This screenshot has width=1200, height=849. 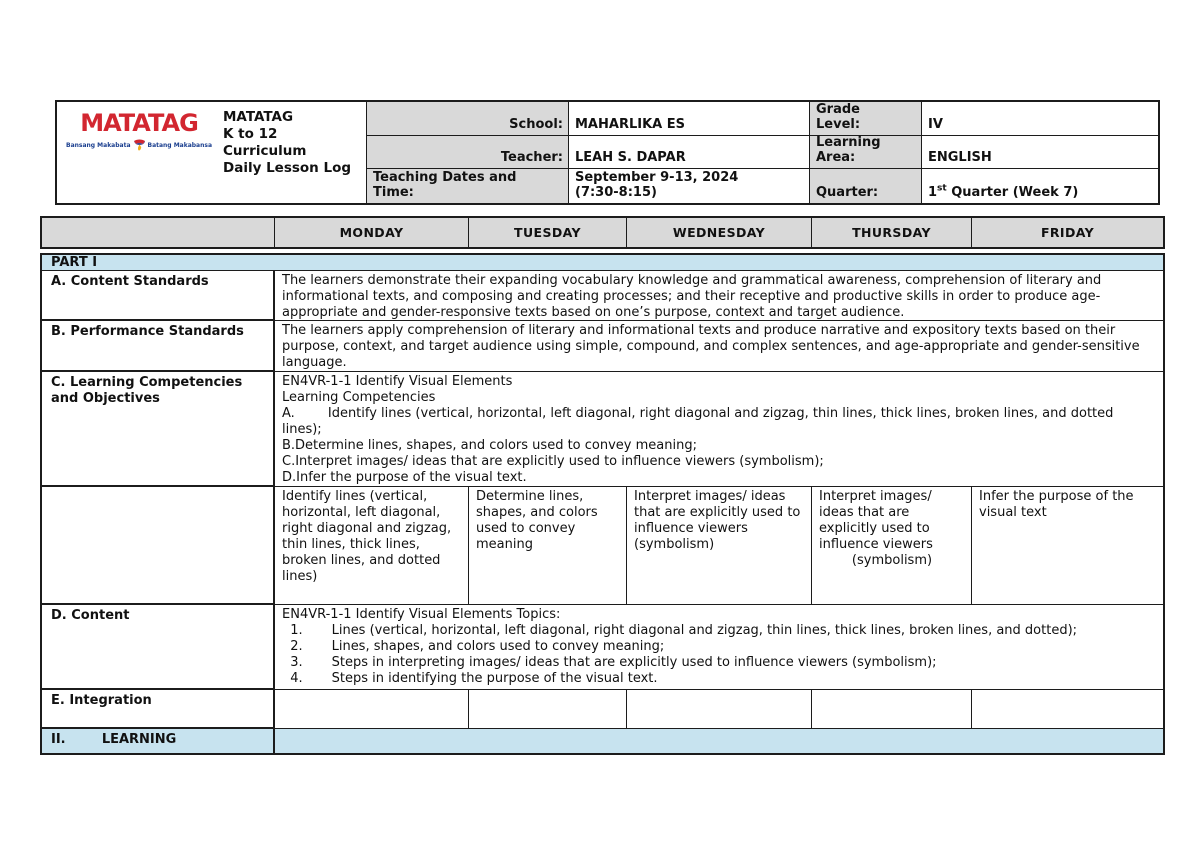 I want to click on grade-level-label: Grade Level:, so click(x=866, y=119).